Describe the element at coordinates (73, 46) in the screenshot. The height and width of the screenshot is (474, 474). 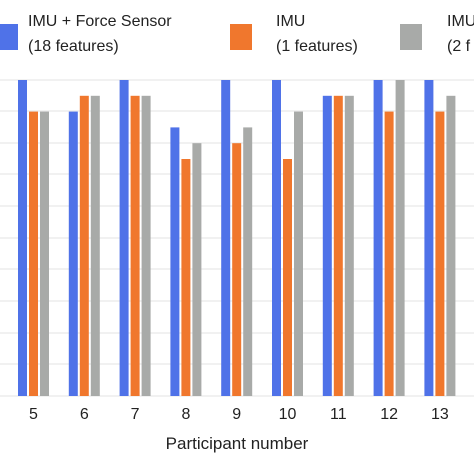
I see `legend-label-1-line2: (18 features)` at that location.